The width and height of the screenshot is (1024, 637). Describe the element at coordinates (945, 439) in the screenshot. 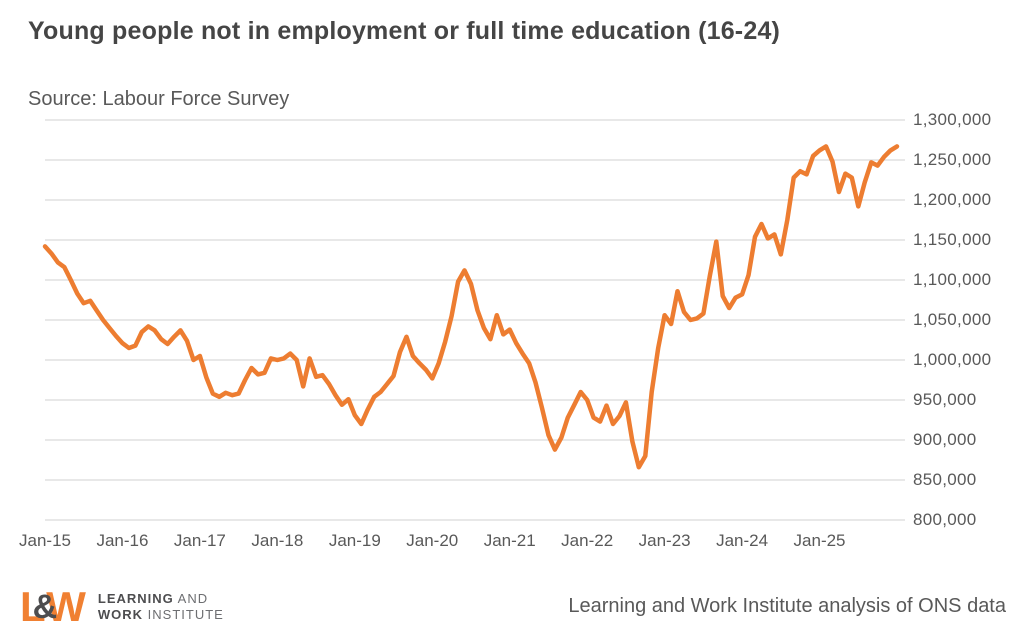

I see `y-axis-tick-label: 900,000` at that location.